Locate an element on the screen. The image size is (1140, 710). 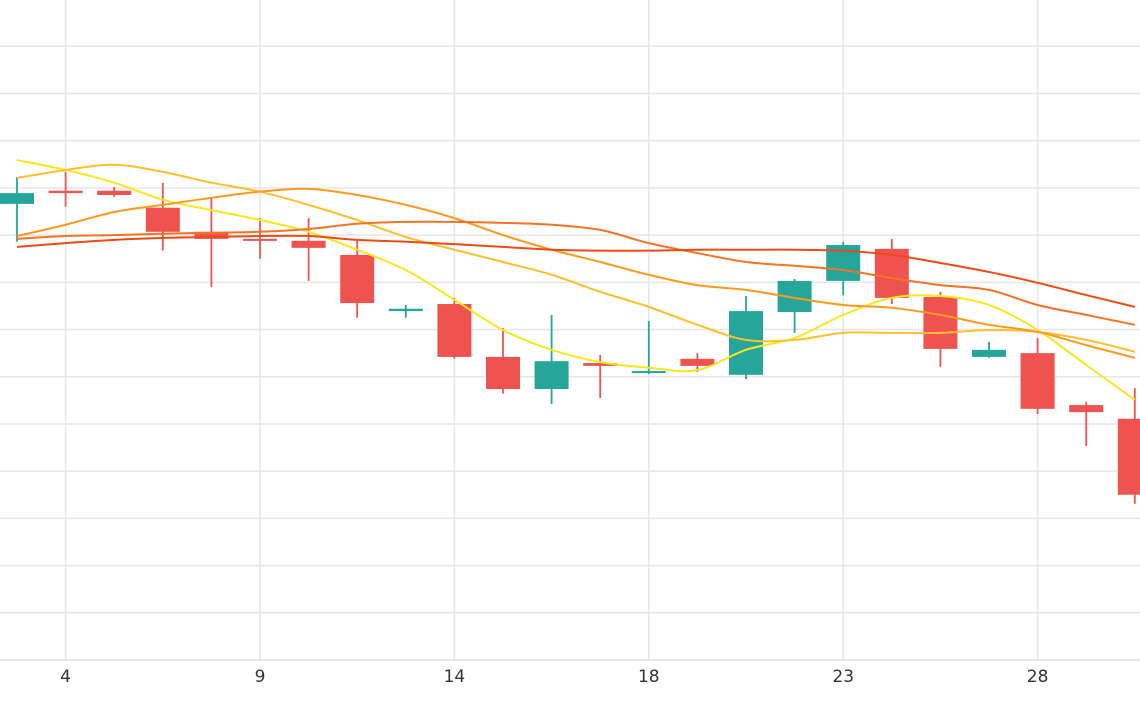
x-tick-label: 18 is located at coordinates (649, 677).